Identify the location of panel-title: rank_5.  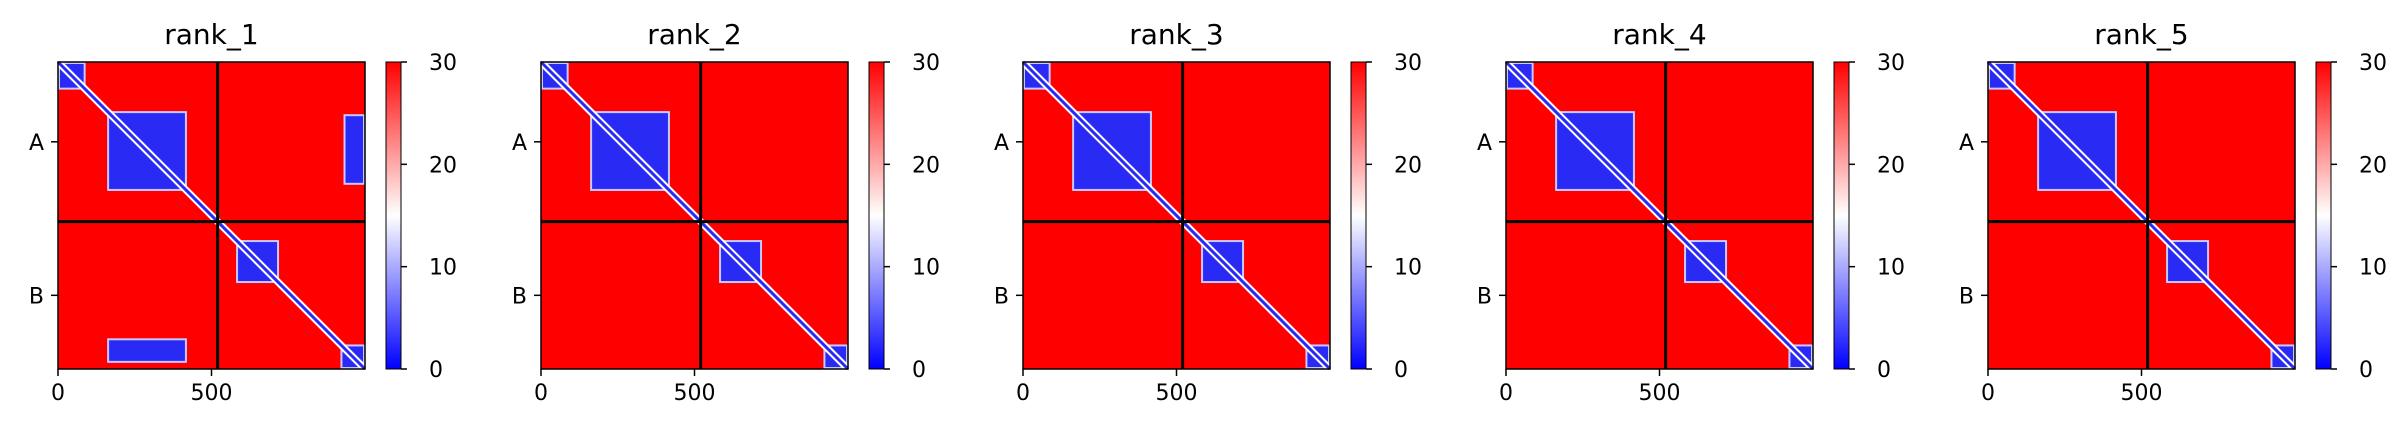
(2141, 34).